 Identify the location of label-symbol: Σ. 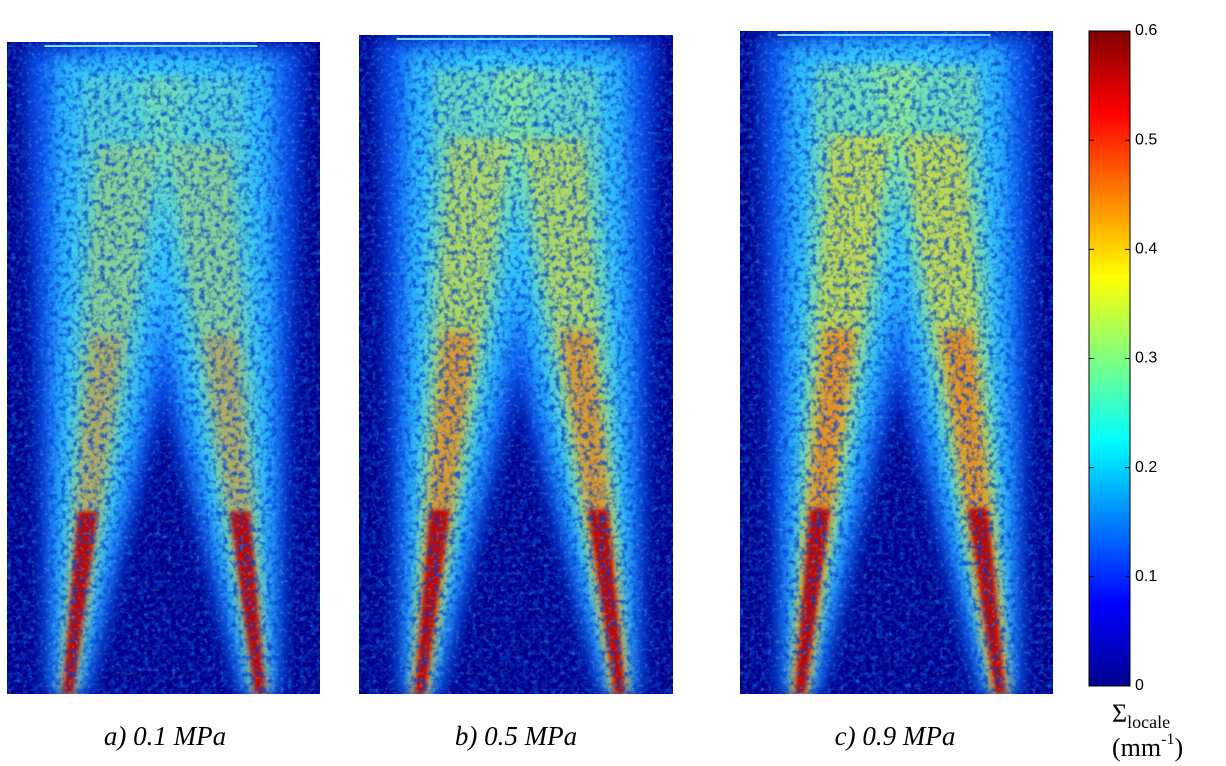
(1119, 713).